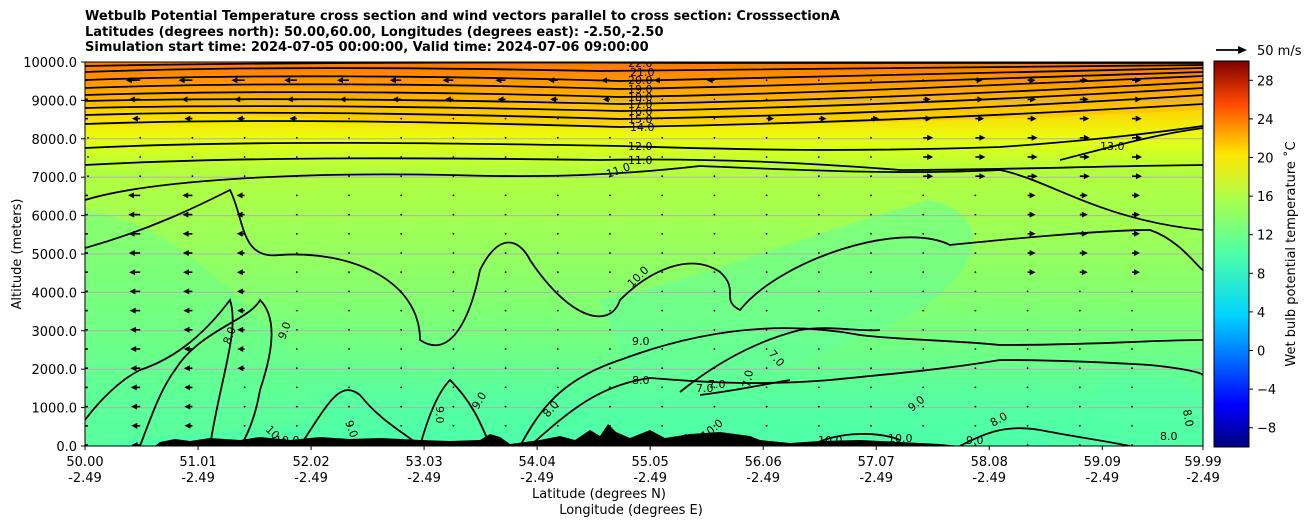  Describe the element at coordinates (650, 462) in the screenshot. I see `x-tick-label-lat: 55.05` at that location.